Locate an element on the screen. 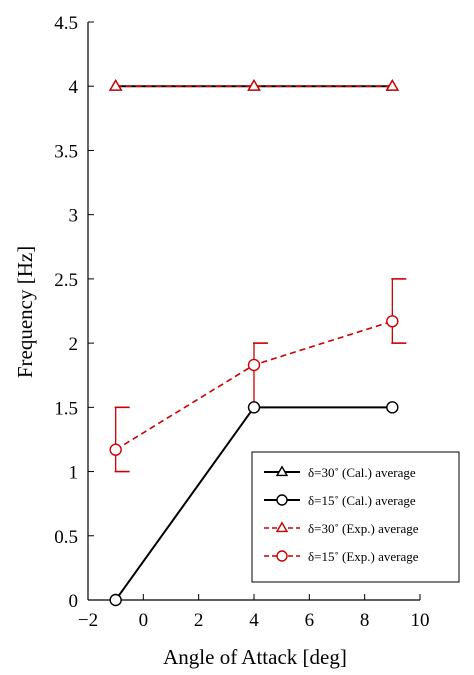  x-tick-label: 8 is located at coordinates (365, 620).